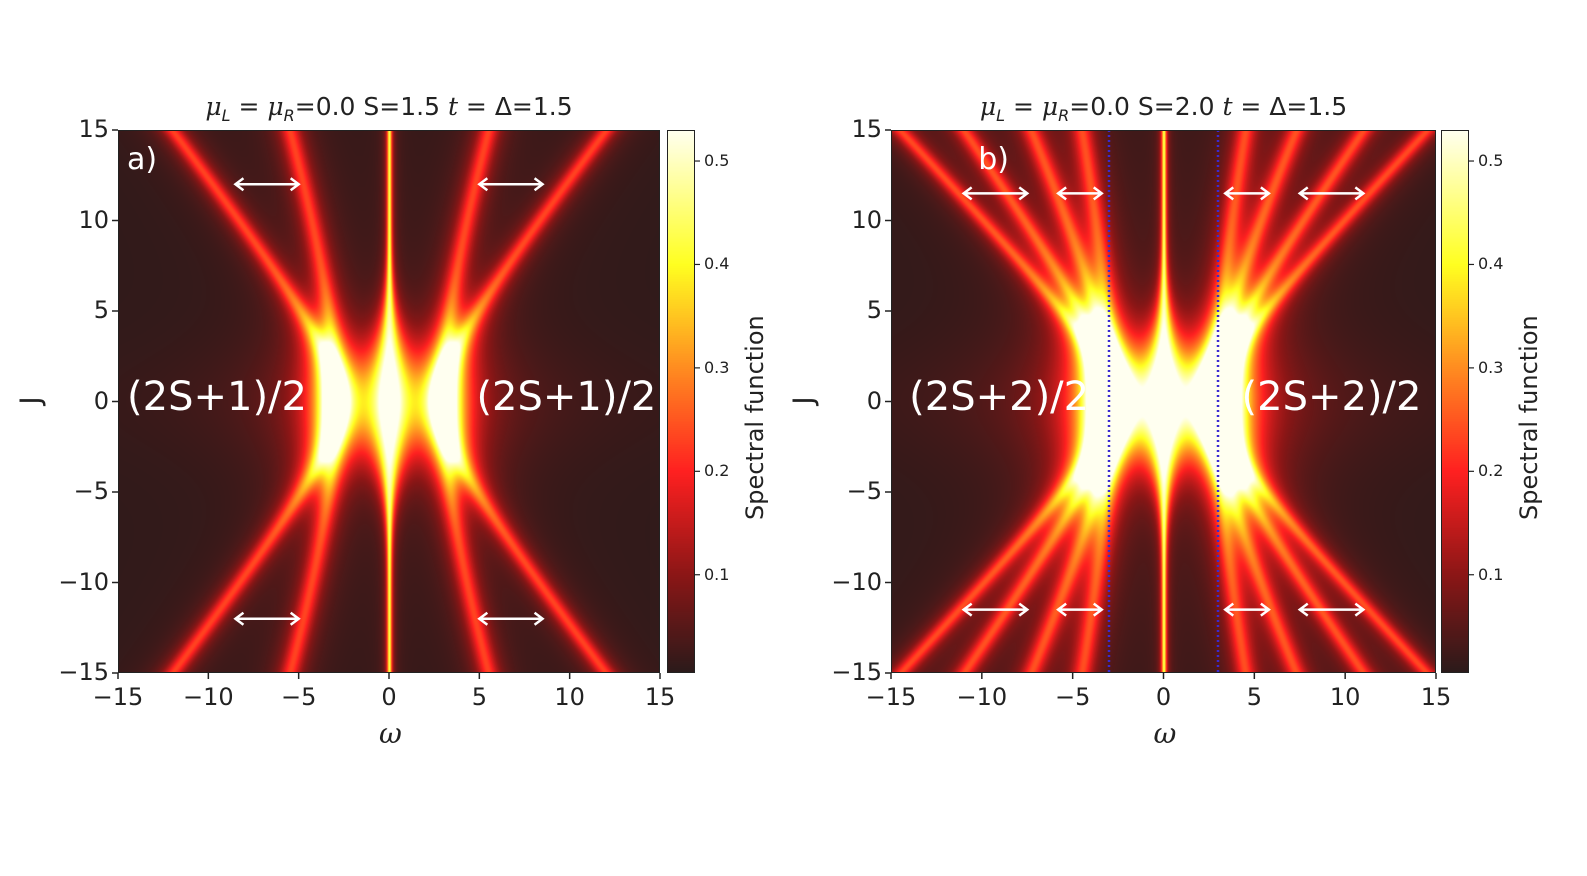 The image size is (1587, 876). What do you see at coordinates (1146, 106) in the screenshot?
I see `title-text: =0.0 S=2.0` at bounding box center [1146, 106].